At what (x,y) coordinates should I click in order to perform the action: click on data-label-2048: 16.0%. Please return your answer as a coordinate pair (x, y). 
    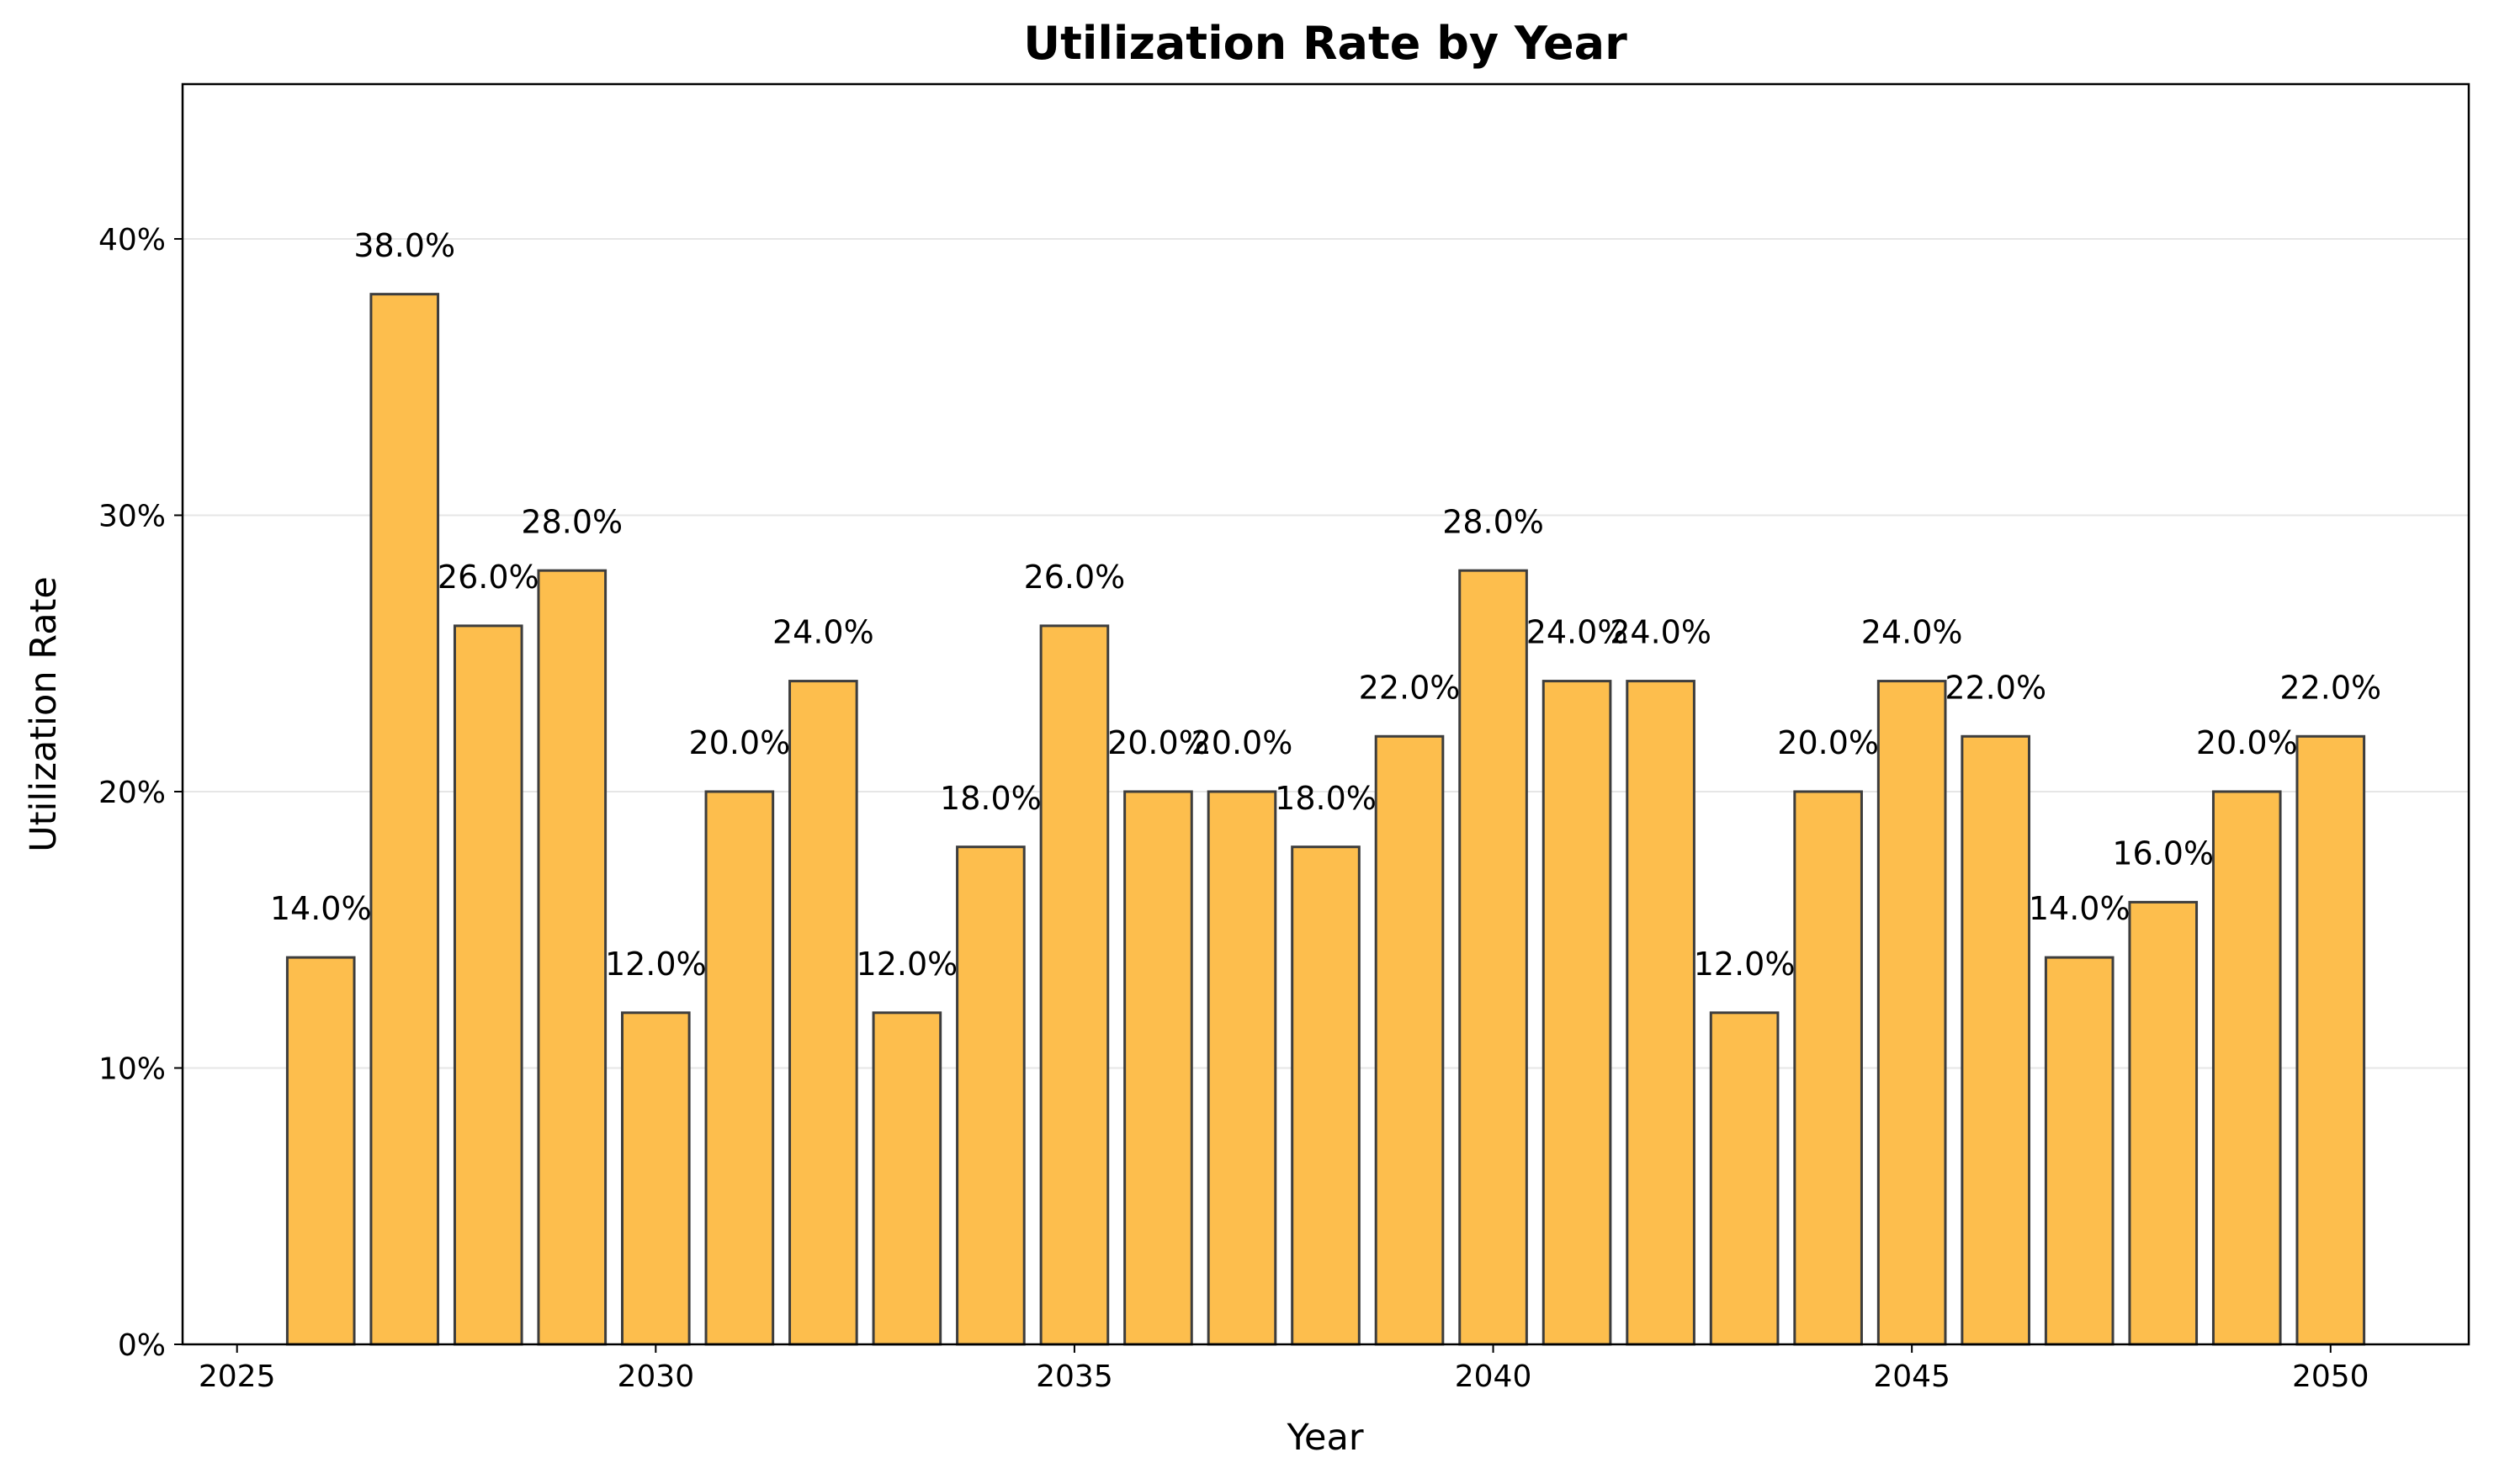
    Looking at the image, I should click on (2163, 853).